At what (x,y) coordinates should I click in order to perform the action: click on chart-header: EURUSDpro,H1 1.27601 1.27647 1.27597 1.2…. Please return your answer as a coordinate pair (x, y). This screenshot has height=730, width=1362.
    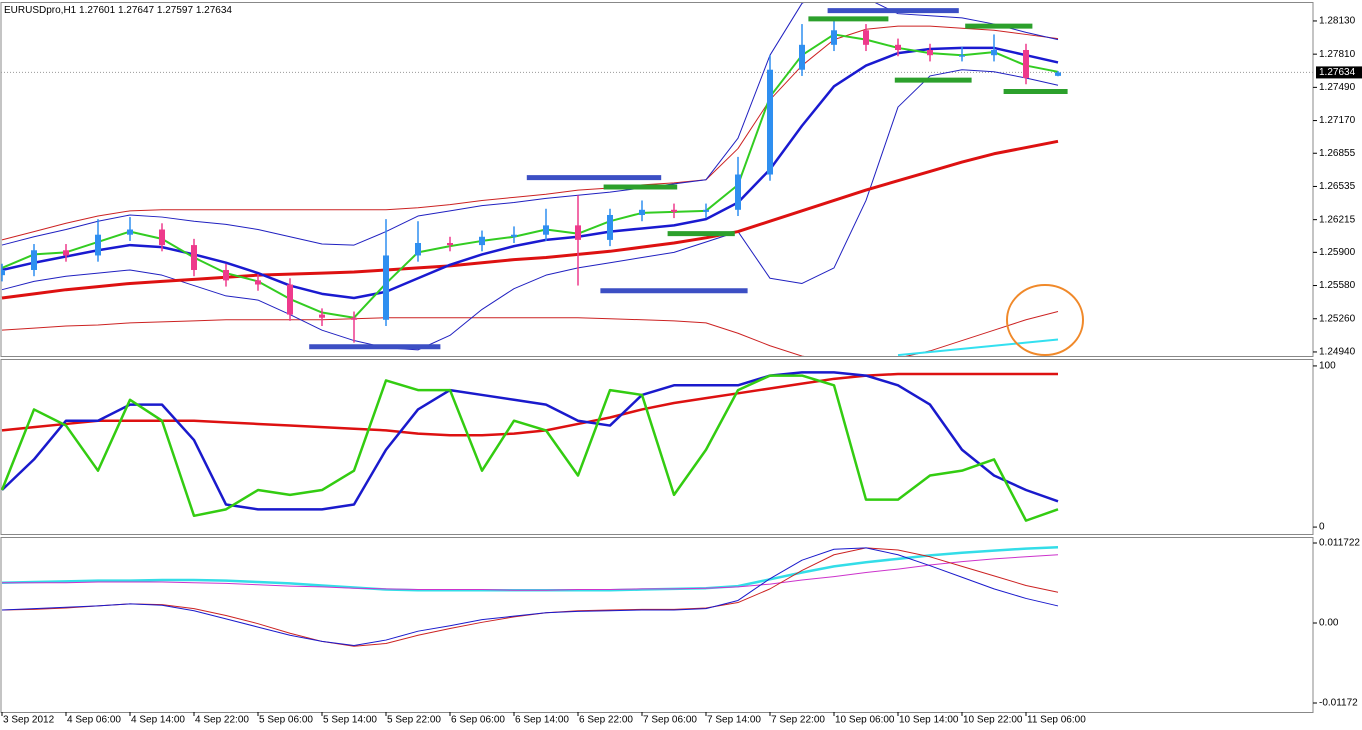
    Looking at the image, I should click on (118, 10).